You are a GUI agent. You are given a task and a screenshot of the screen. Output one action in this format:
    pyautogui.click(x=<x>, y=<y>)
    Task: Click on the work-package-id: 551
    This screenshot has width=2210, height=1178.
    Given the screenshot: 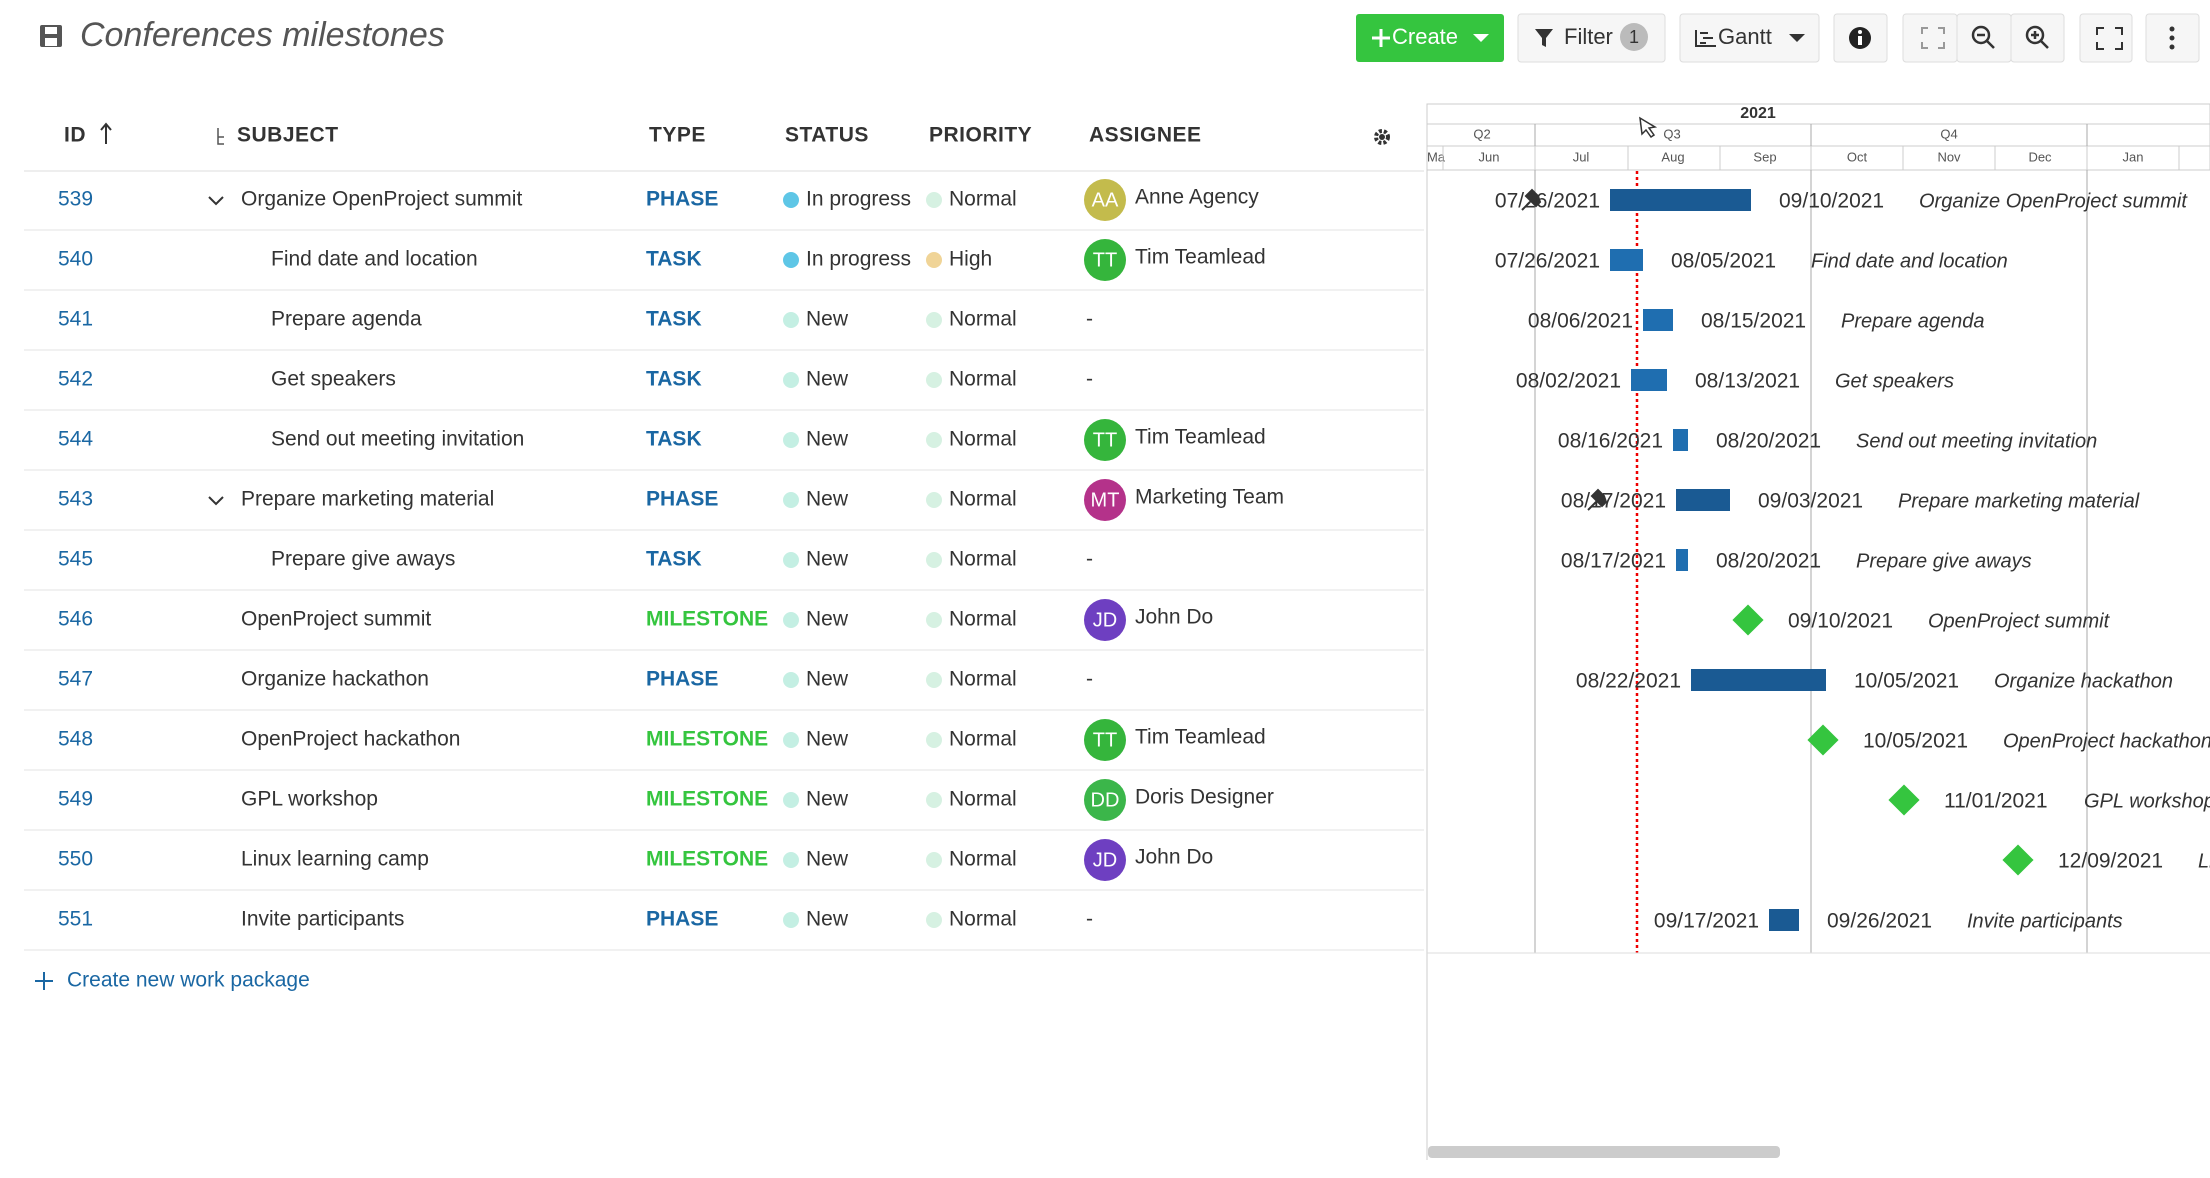 What is the action you would take?
    pyautogui.click(x=75, y=919)
    